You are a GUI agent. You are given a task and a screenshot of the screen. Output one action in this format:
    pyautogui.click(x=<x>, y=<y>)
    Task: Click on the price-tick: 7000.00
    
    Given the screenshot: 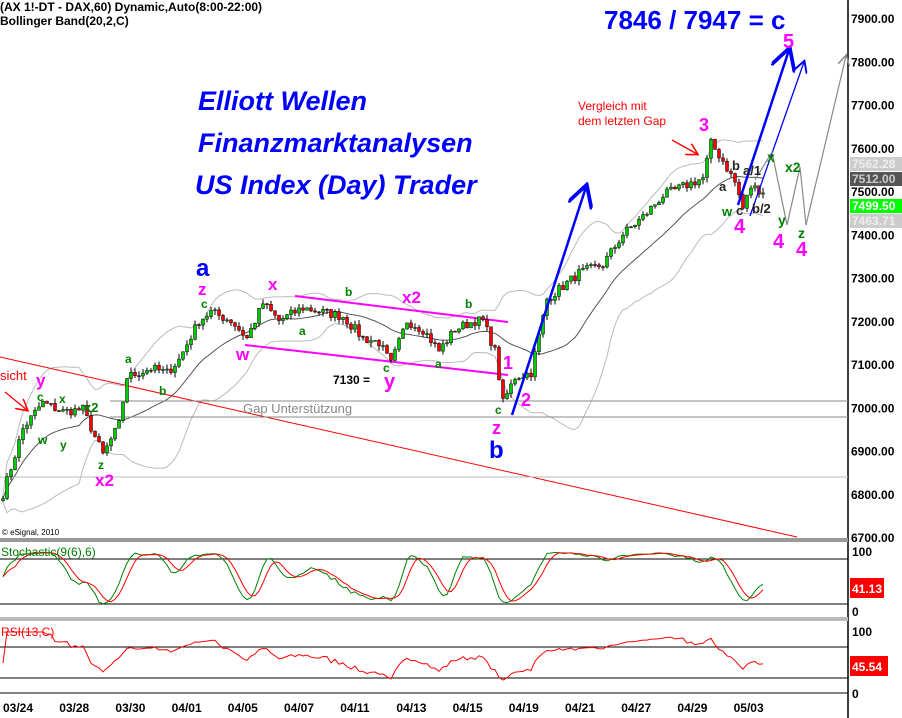 What is the action you would take?
    pyautogui.click(x=873, y=408)
    